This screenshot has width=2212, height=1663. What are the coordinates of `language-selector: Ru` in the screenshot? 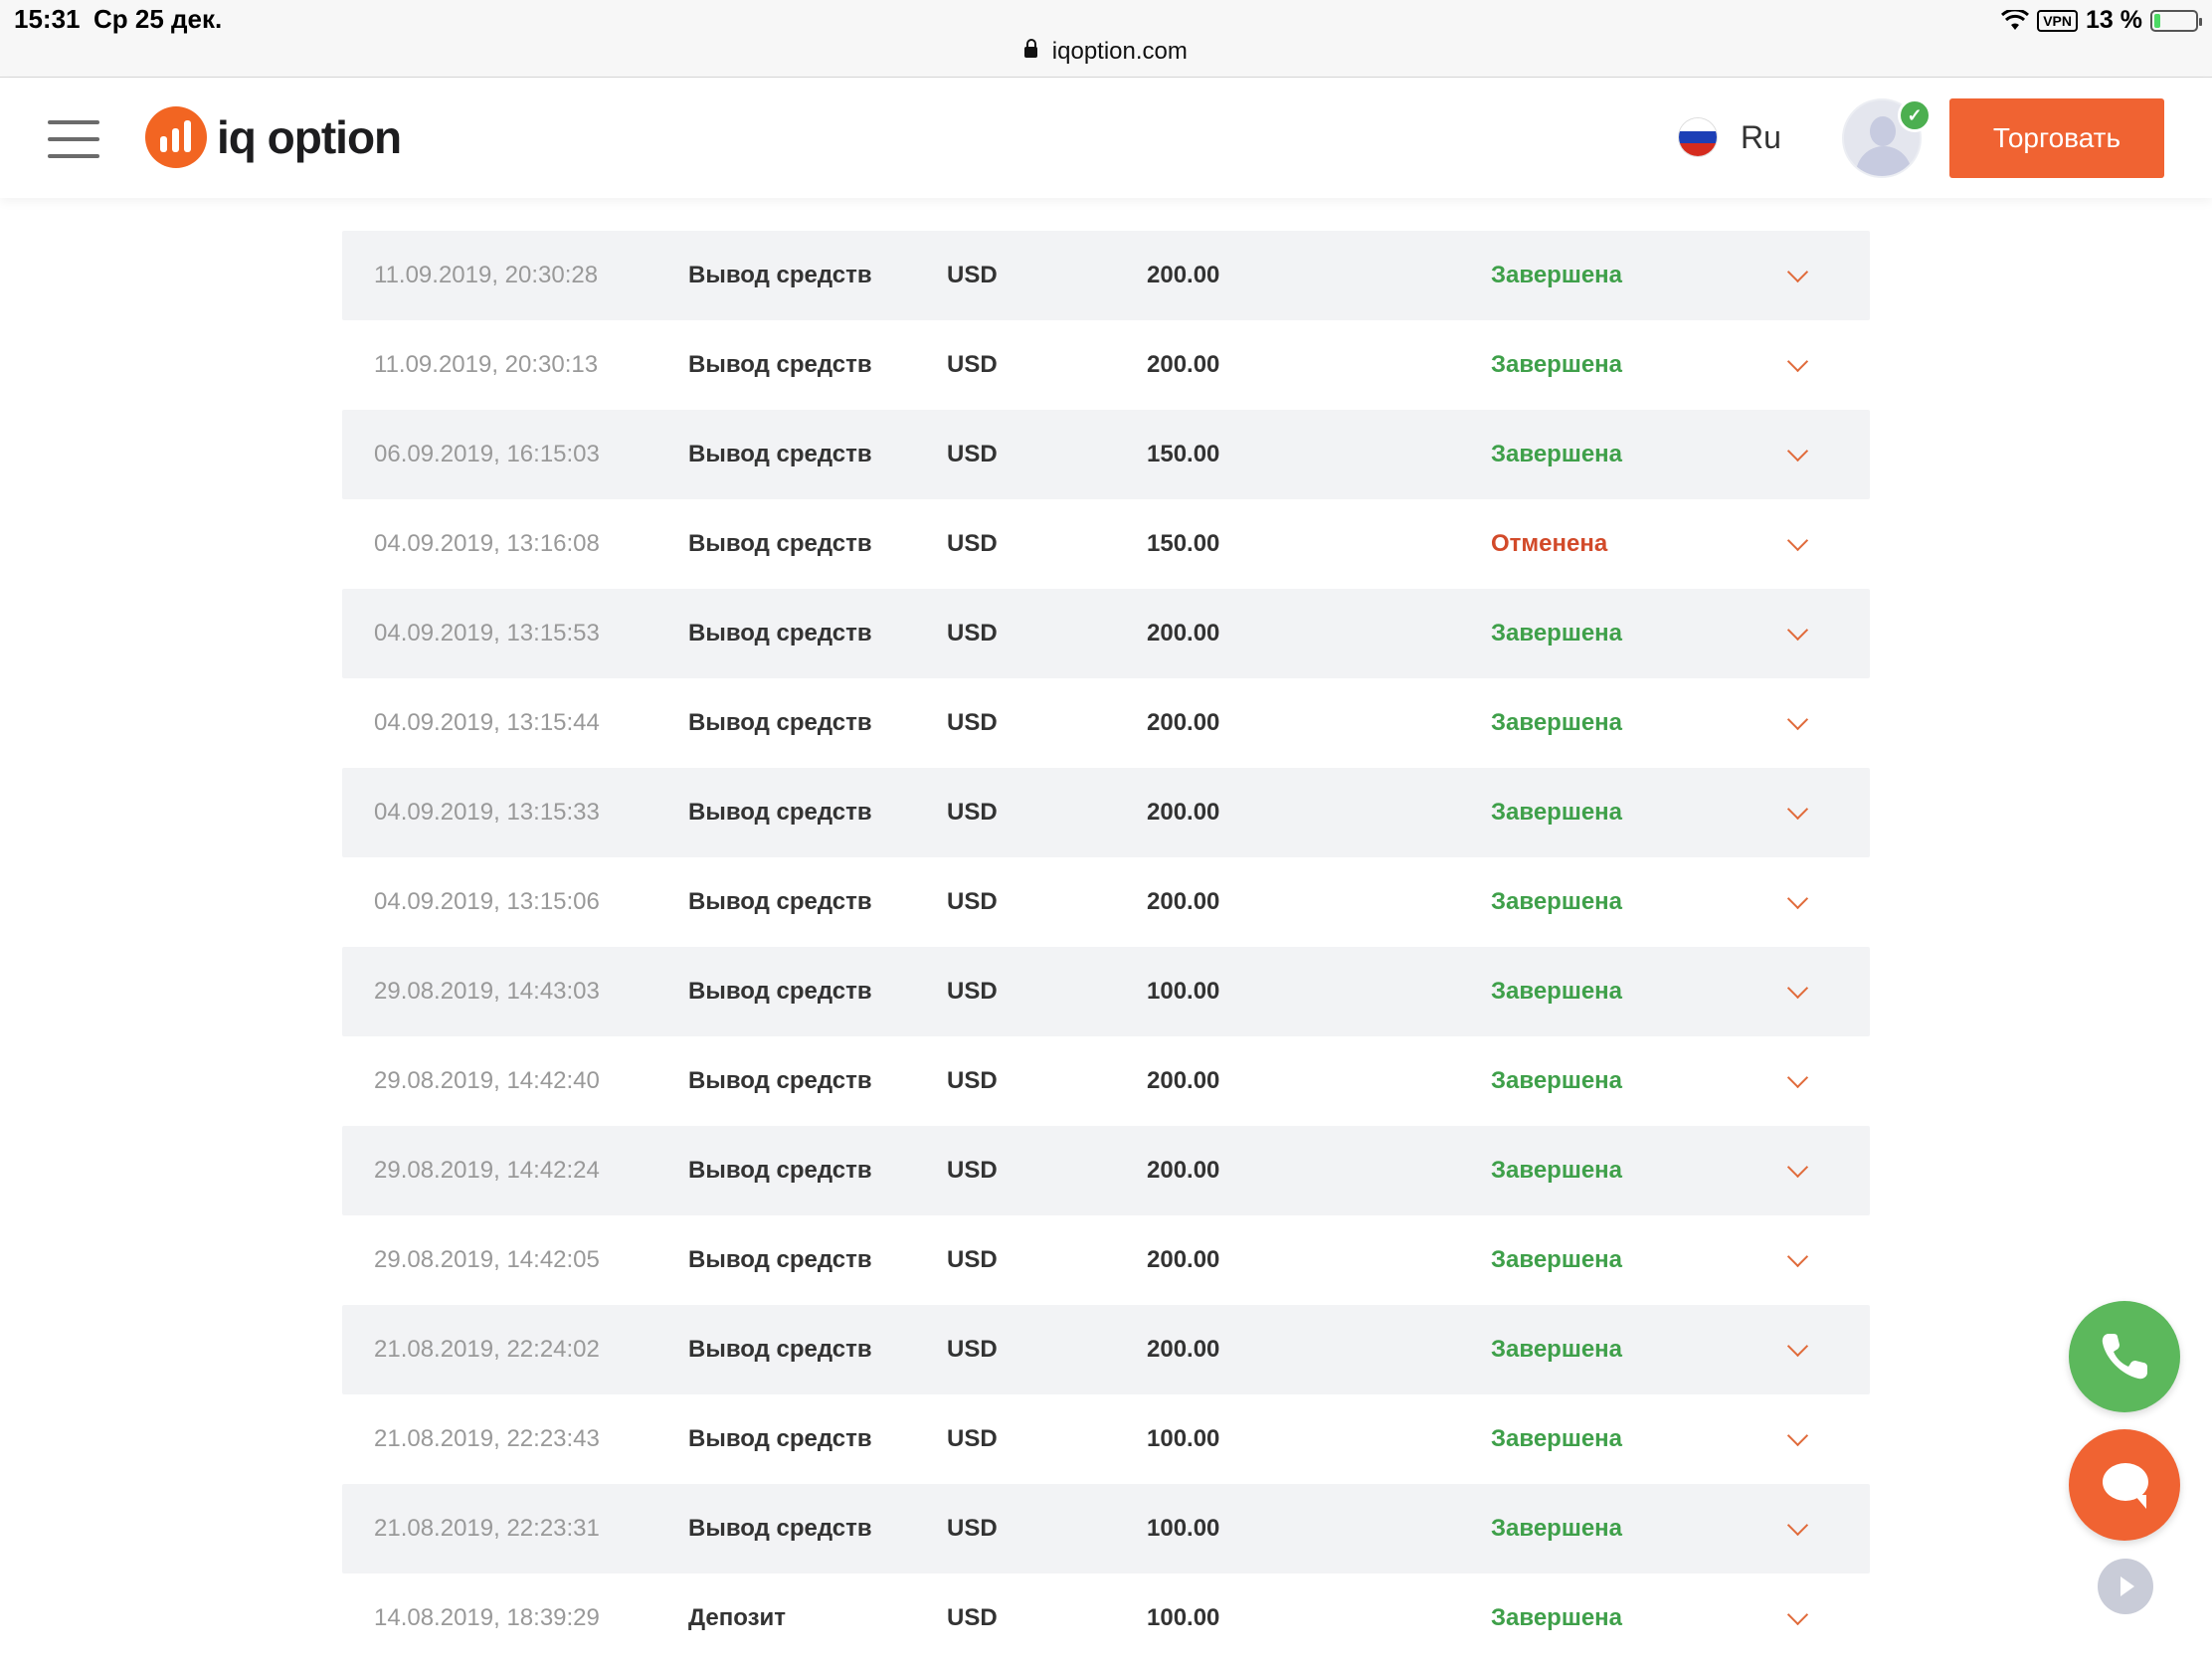 It's located at (1730, 137).